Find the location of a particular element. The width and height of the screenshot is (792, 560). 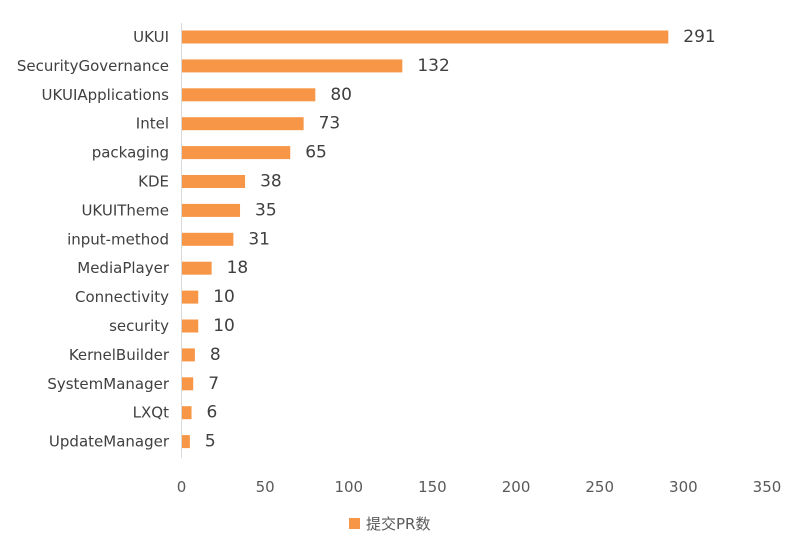

value-label: 65 is located at coordinates (316, 153).